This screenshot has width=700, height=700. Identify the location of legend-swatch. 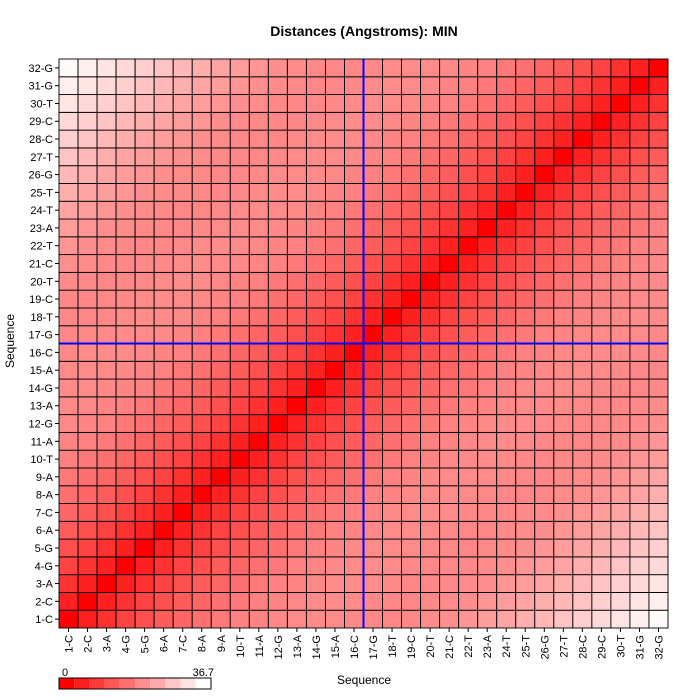
(203, 683).